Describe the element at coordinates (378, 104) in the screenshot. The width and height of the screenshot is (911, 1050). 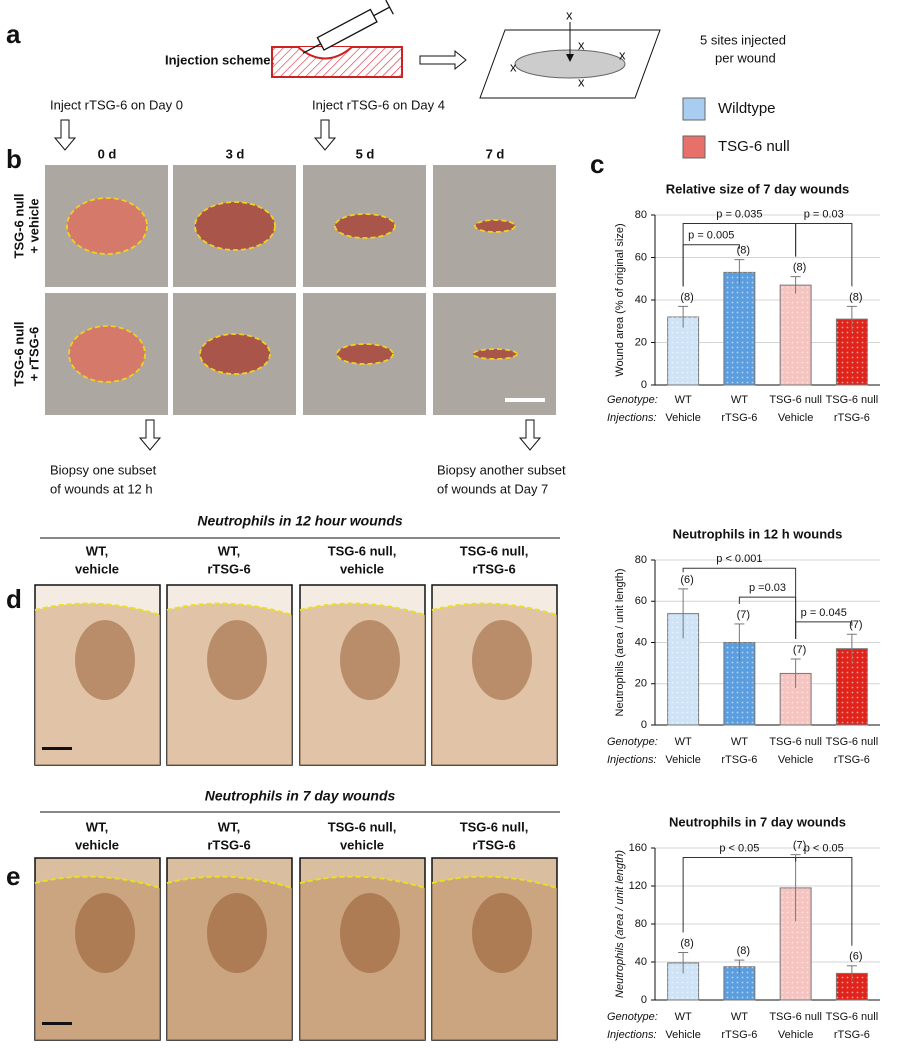
I see `inject-text: Inject rTSG-6 on Day 4` at that location.